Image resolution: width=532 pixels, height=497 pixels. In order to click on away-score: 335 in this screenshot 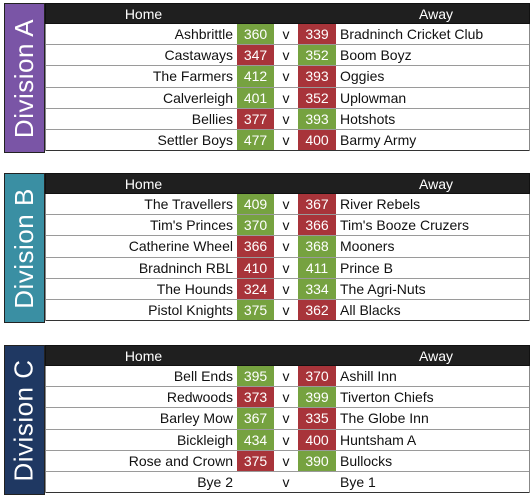, I will do `click(317, 418)`.